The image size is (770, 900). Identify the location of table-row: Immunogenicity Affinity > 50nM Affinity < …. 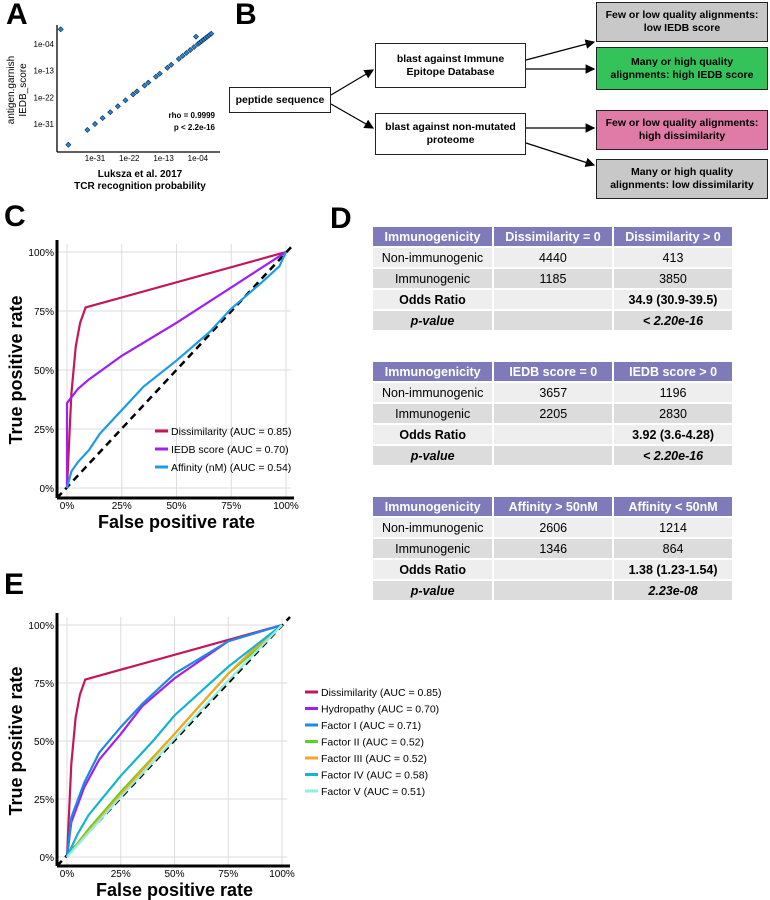
(552, 506).